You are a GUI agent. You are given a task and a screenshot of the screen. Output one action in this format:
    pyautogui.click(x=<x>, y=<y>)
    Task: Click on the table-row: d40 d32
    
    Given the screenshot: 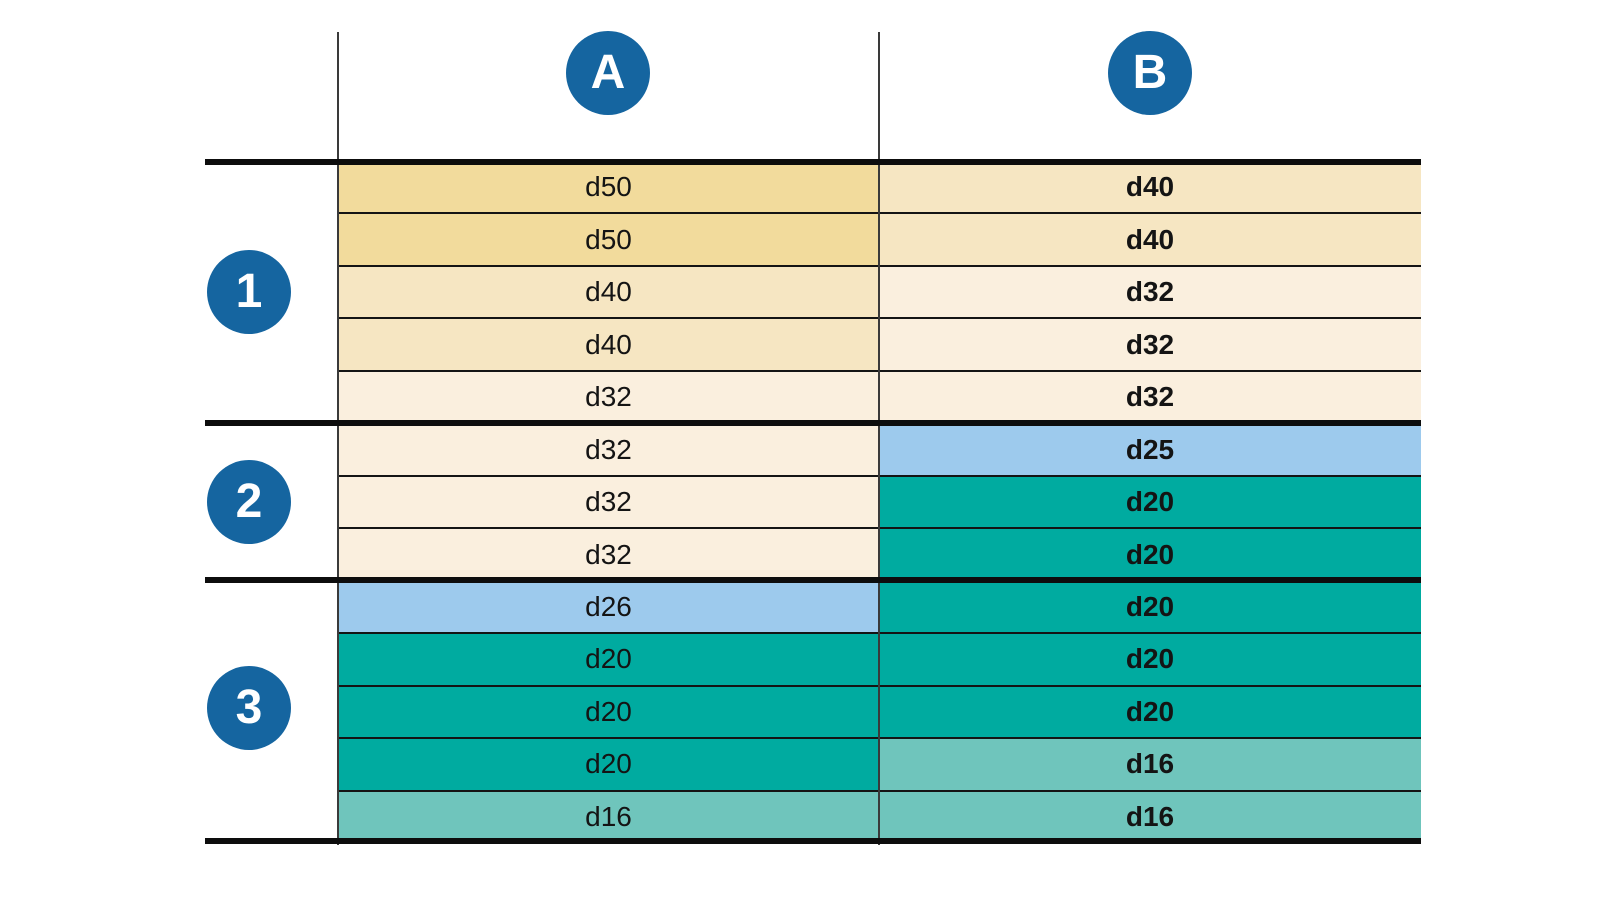 What is the action you would take?
    pyautogui.click(x=879, y=345)
    